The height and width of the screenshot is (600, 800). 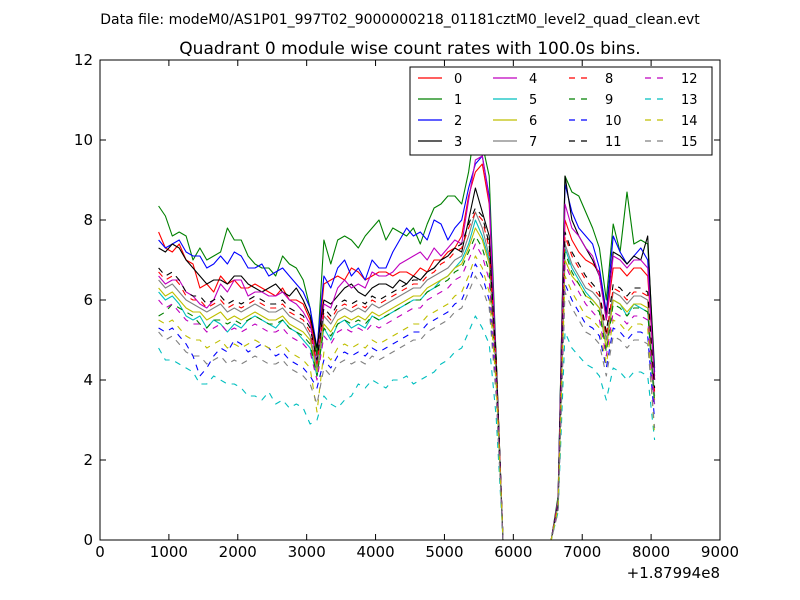 What do you see at coordinates (100, 552) in the screenshot?
I see `x-tick-label: 0` at bounding box center [100, 552].